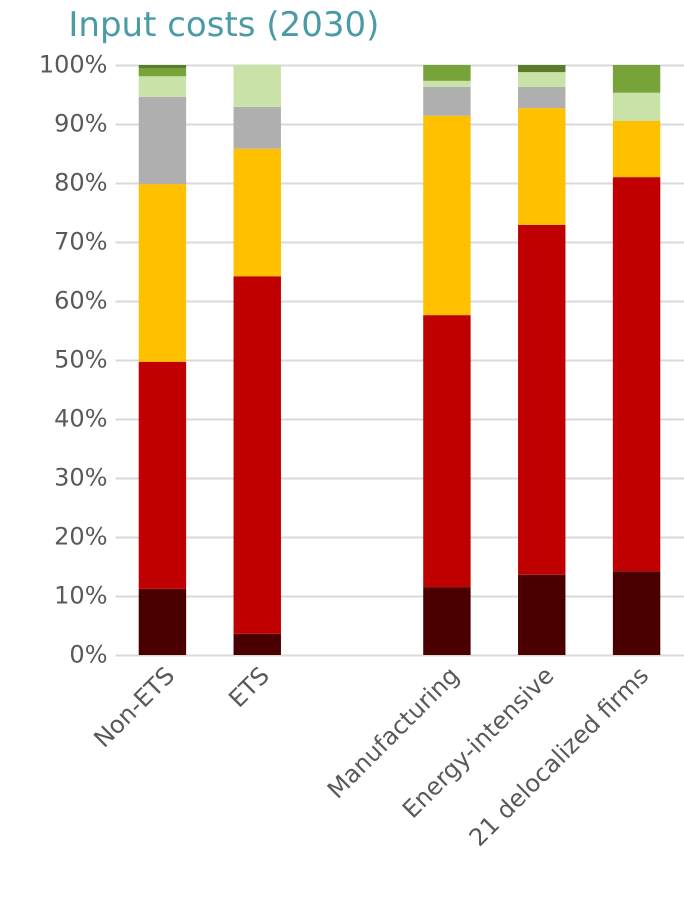 This screenshot has height=902, width=684. Describe the element at coordinates (88, 654) in the screenshot. I see `y-tick-label: 0%` at that location.